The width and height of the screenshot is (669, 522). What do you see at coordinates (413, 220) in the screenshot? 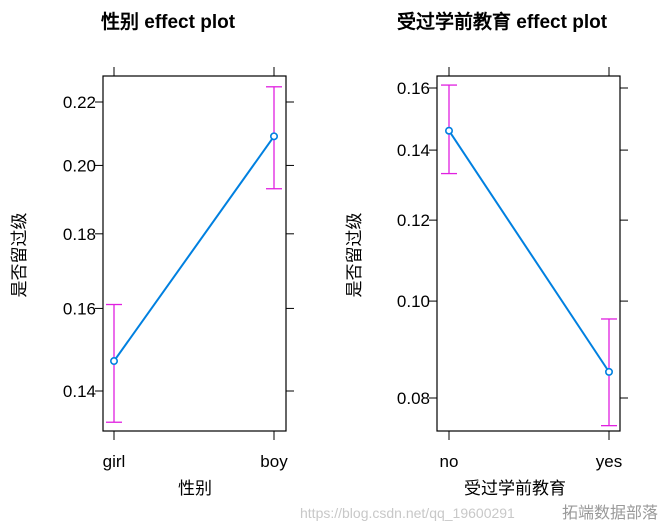
I see `y-tick-label: 0.12` at bounding box center [413, 220].